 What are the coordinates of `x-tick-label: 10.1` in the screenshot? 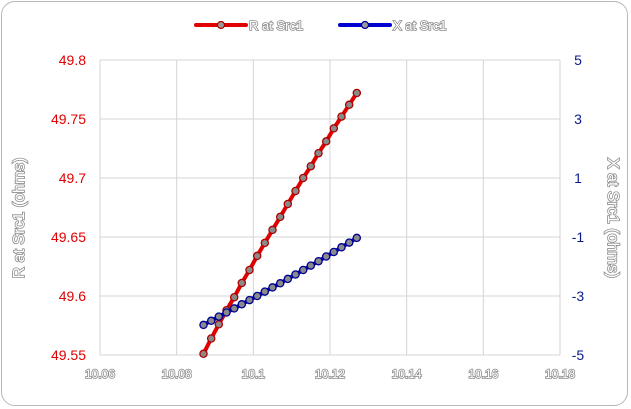 It's located at (254, 374).